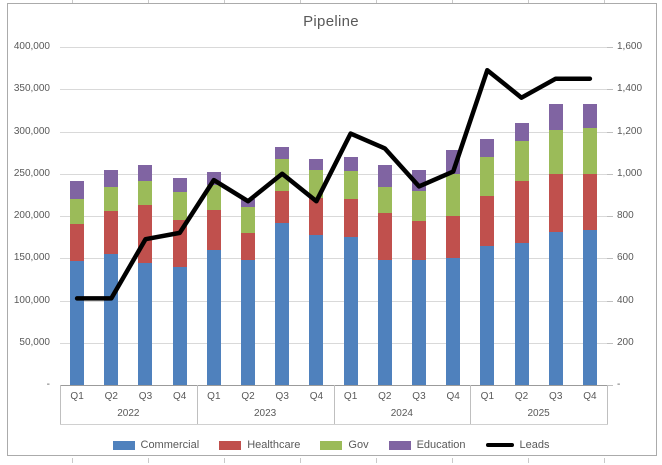 The height and width of the screenshot is (465, 662). What do you see at coordinates (350, 396) in the screenshot?
I see `x-axis-quarter-label: Q1` at bounding box center [350, 396].